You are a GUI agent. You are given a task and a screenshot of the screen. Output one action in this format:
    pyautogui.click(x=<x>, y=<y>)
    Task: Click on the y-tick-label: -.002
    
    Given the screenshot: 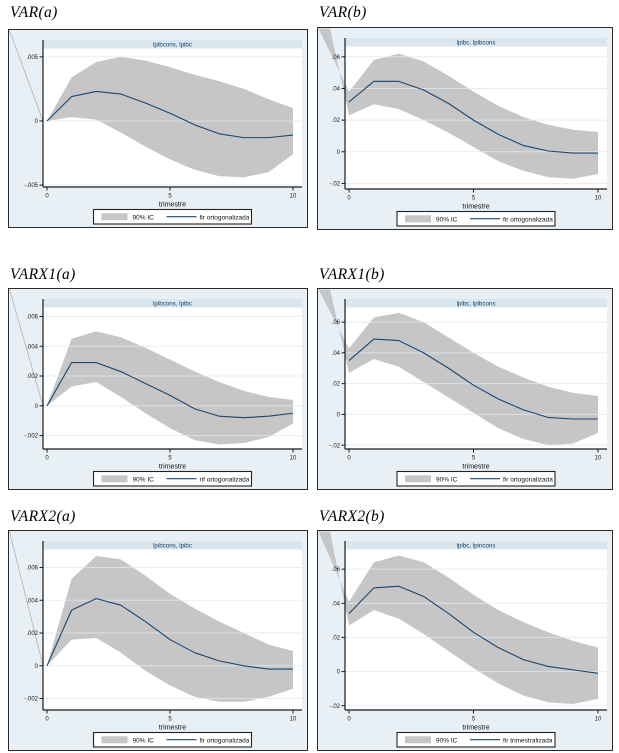 What is the action you would take?
    pyautogui.click(x=31, y=437)
    